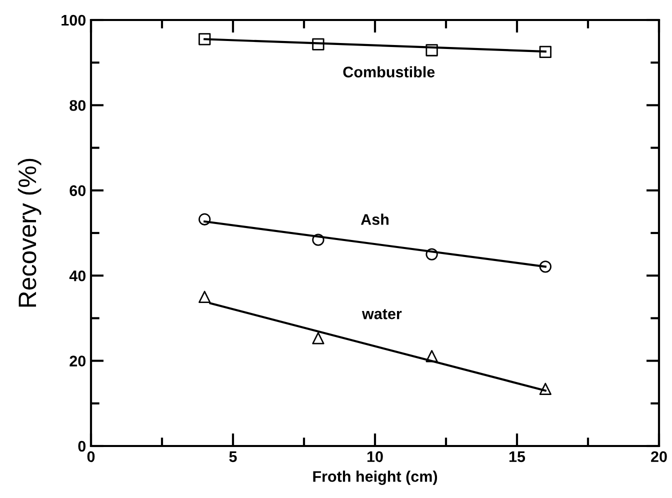  I want to click on text: Ash, so click(374, 219).